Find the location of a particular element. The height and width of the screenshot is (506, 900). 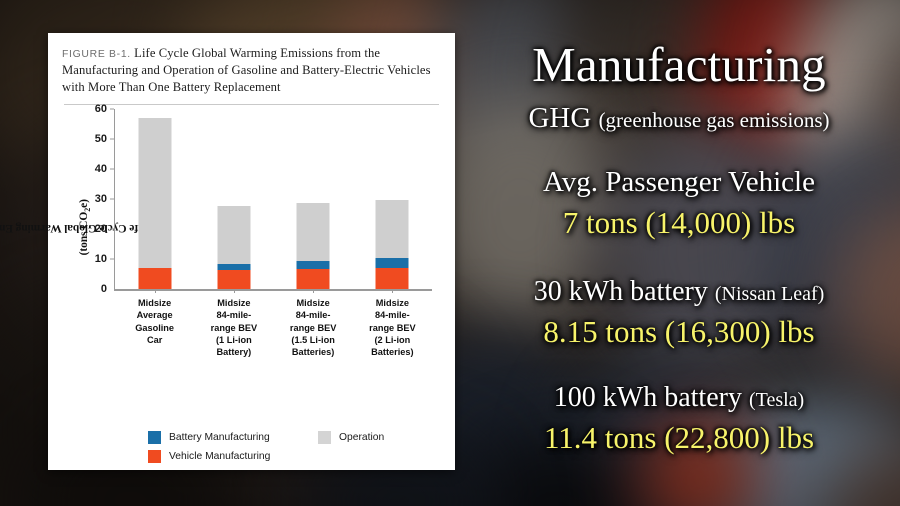

legend-swatch-vehicle-manufacturing is located at coordinates (154, 456).